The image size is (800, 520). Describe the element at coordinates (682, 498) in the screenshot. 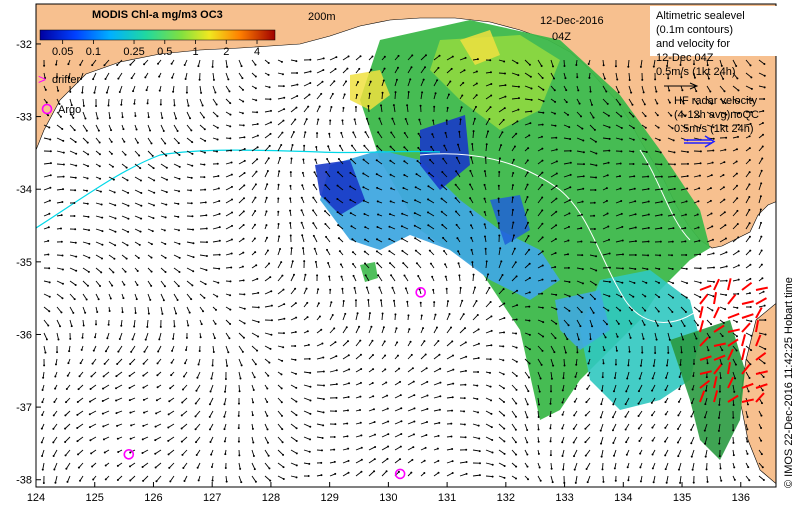

I see `x-tick-label: 135` at that location.